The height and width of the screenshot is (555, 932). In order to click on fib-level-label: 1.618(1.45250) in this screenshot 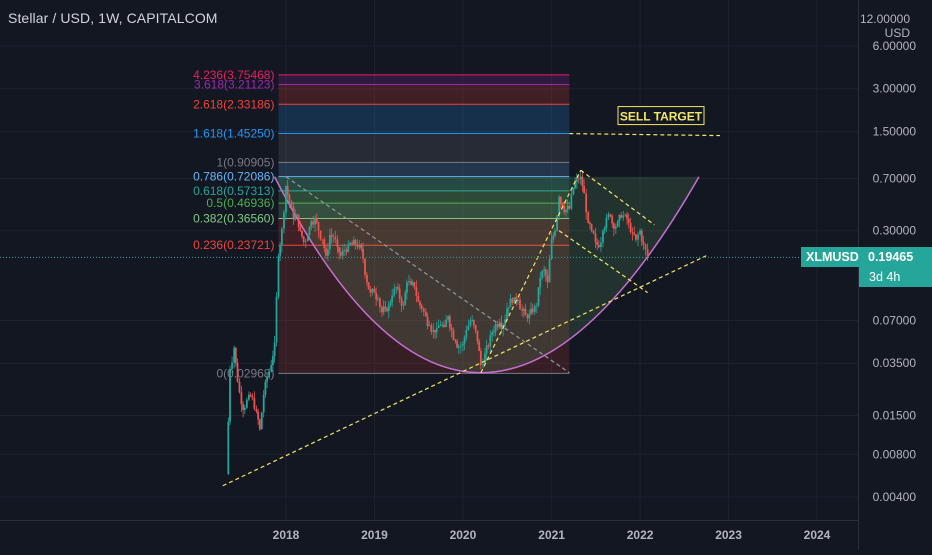, I will do `click(233, 133)`.